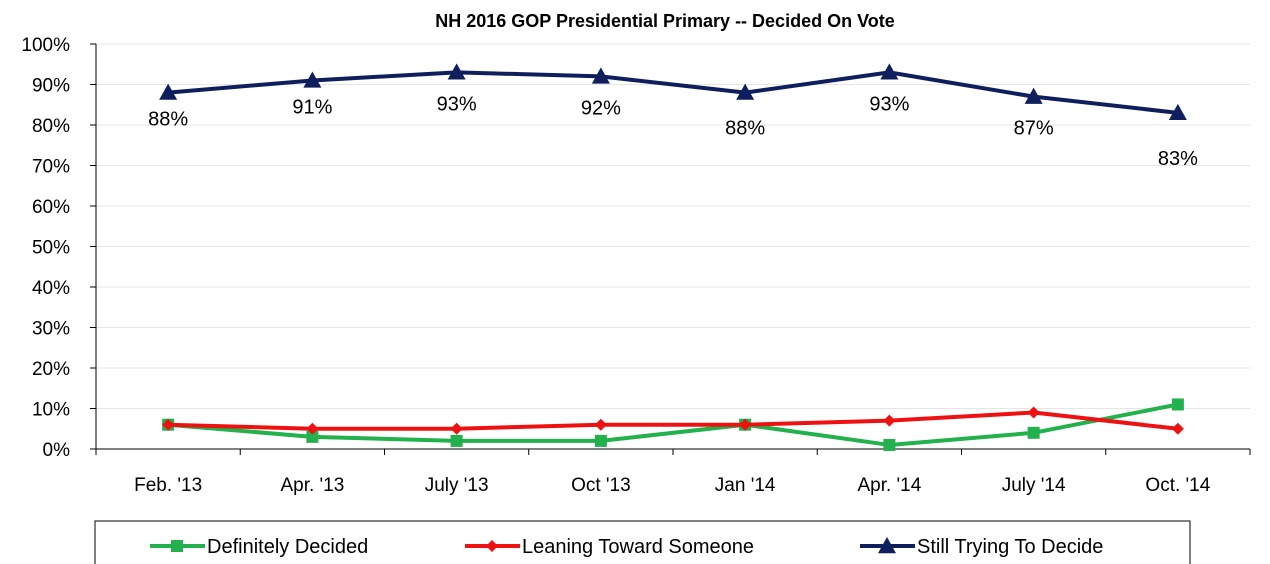 The height and width of the screenshot is (564, 1270). I want to click on y-tick-label: 50%, so click(51, 248).